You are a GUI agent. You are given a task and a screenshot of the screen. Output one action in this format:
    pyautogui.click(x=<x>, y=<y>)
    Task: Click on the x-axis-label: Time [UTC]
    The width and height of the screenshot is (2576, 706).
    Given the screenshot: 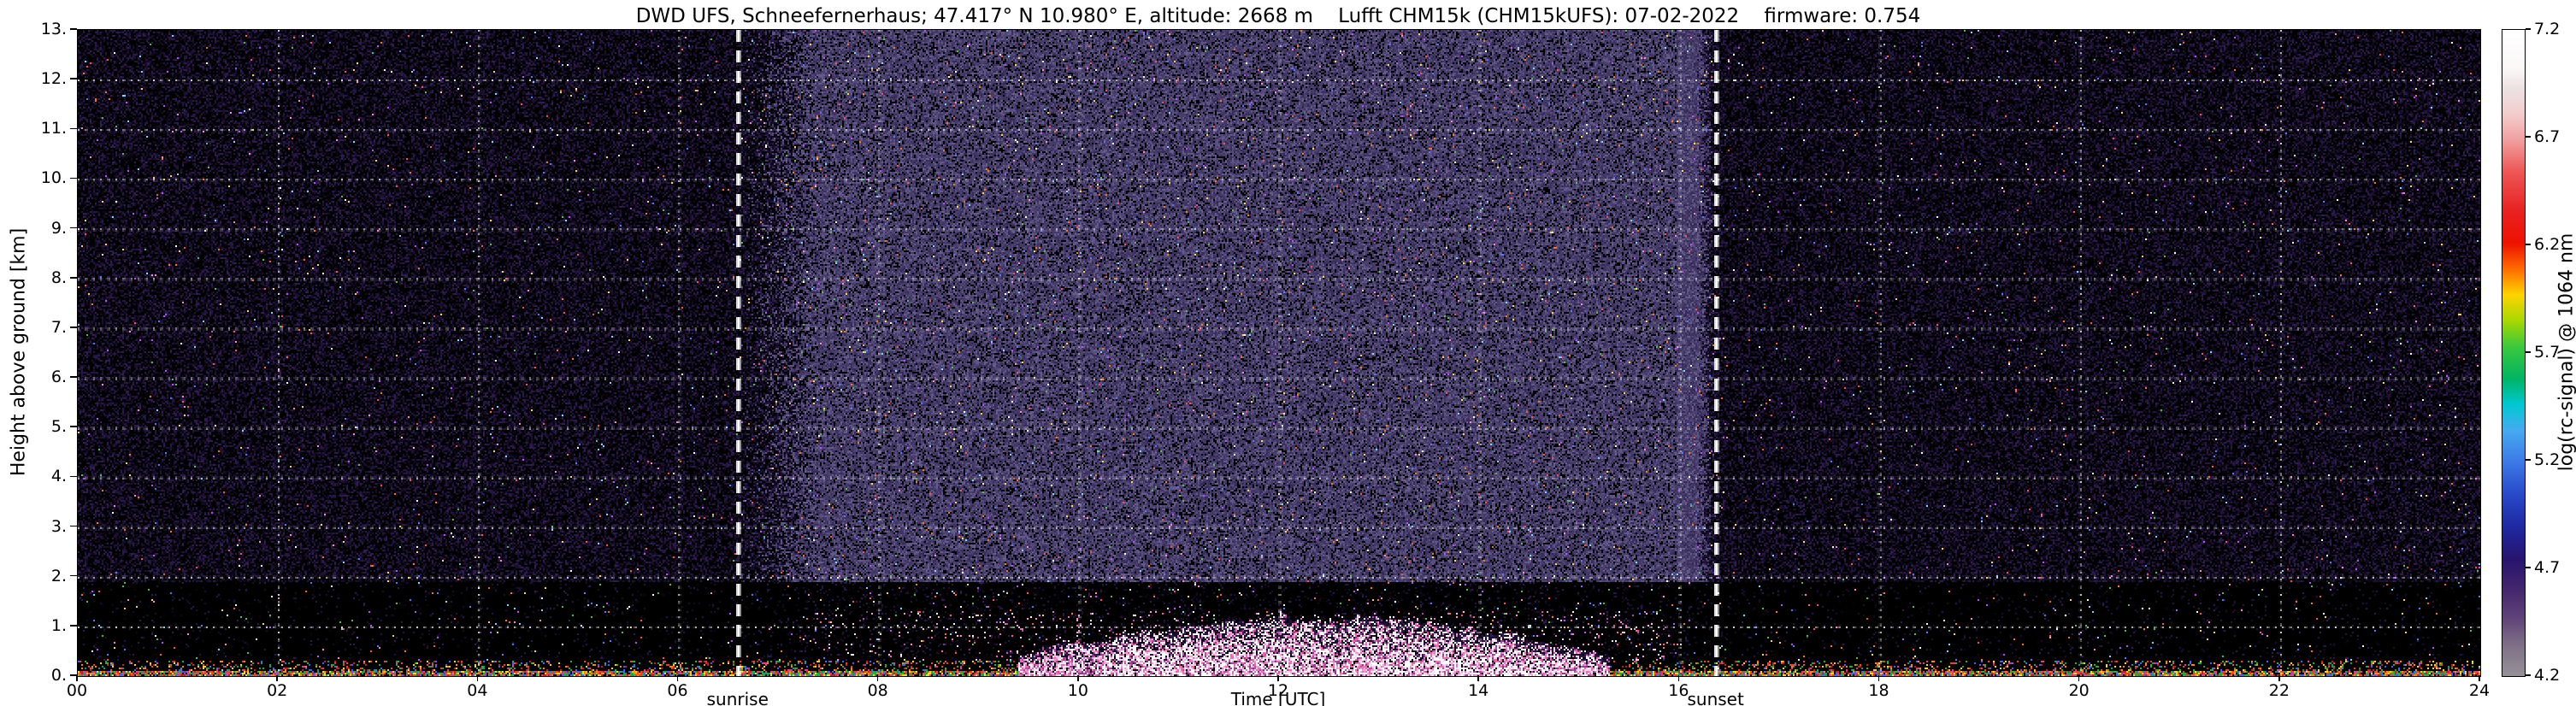 What is the action you would take?
    pyautogui.click(x=1278, y=697)
    